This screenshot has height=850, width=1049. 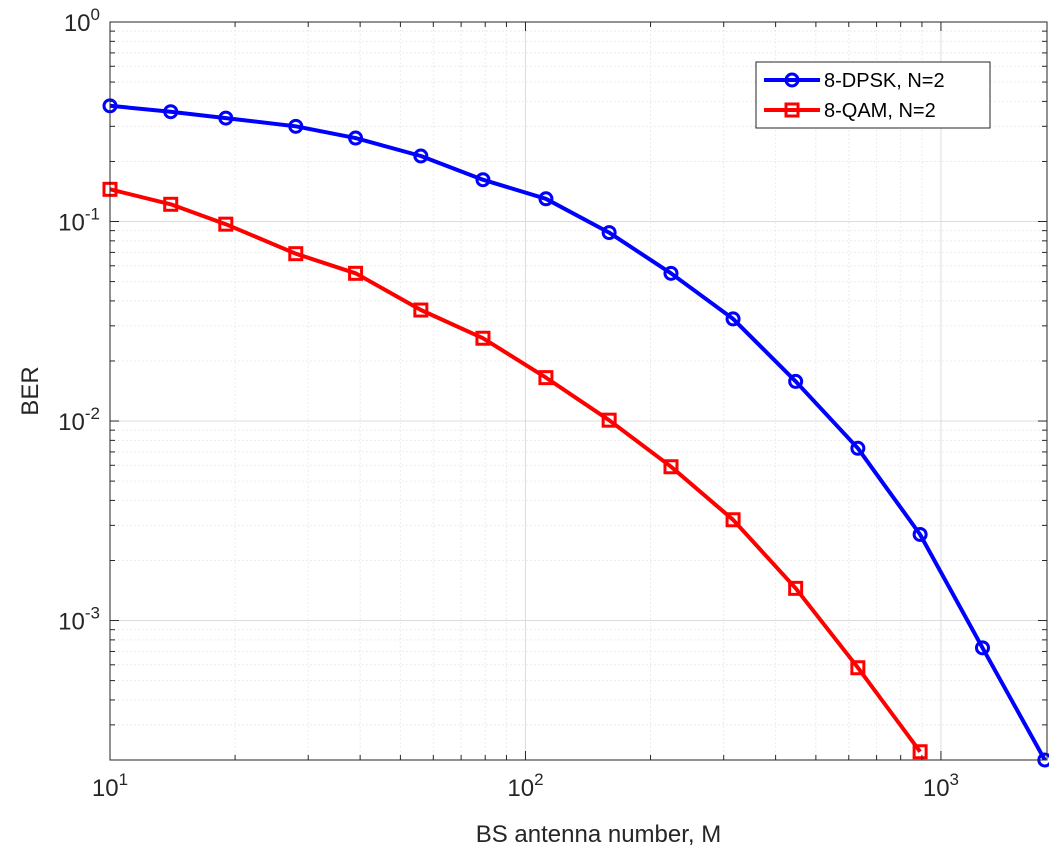 What do you see at coordinates (82, 21) in the screenshot?
I see `y-tick-label: 10⁰` at bounding box center [82, 21].